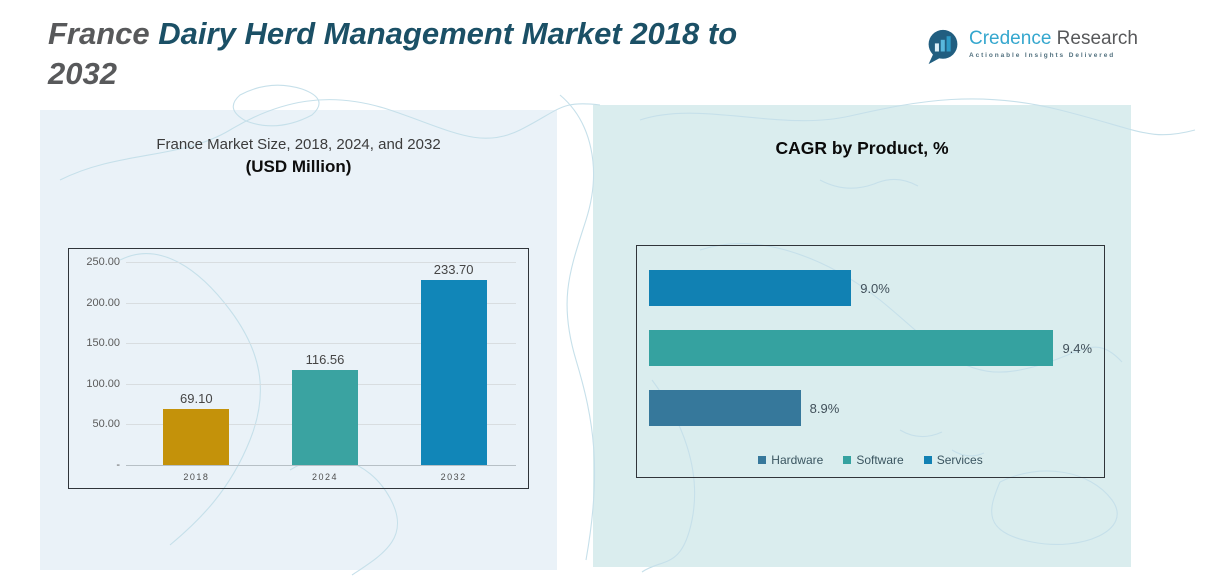 This screenshot has height=576, width=1212. What do you see at coordinates (82, 73) in the screenshot?
I see `page-title-part3: 2032` at bounding box center [82, 73].